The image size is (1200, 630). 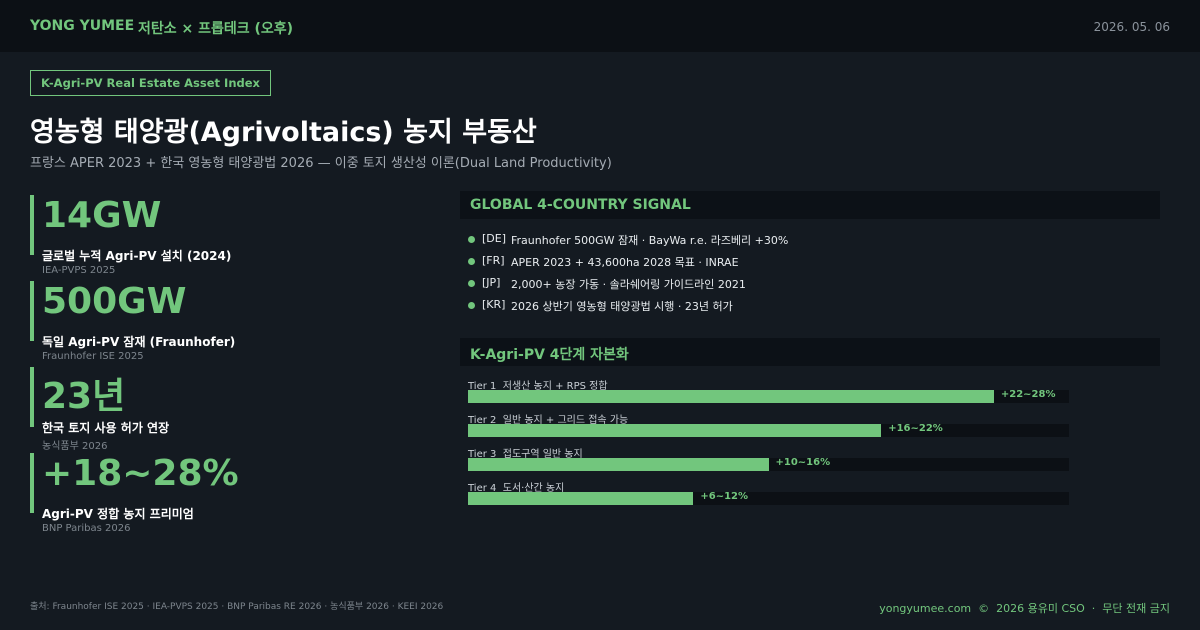 What do you see at coordinates (600, 26) in the screenshot?
I see `header-bar` at bounding box center [600, 26].